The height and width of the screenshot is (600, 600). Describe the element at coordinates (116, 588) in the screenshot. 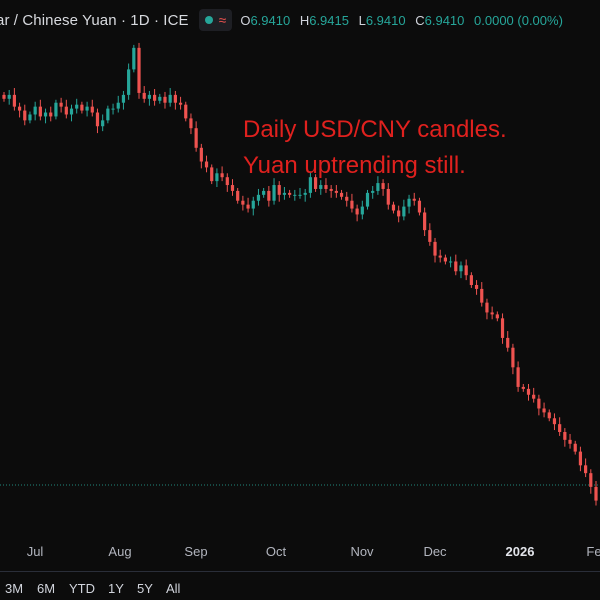

I see `timeframe-1y: 1Y` at that location.